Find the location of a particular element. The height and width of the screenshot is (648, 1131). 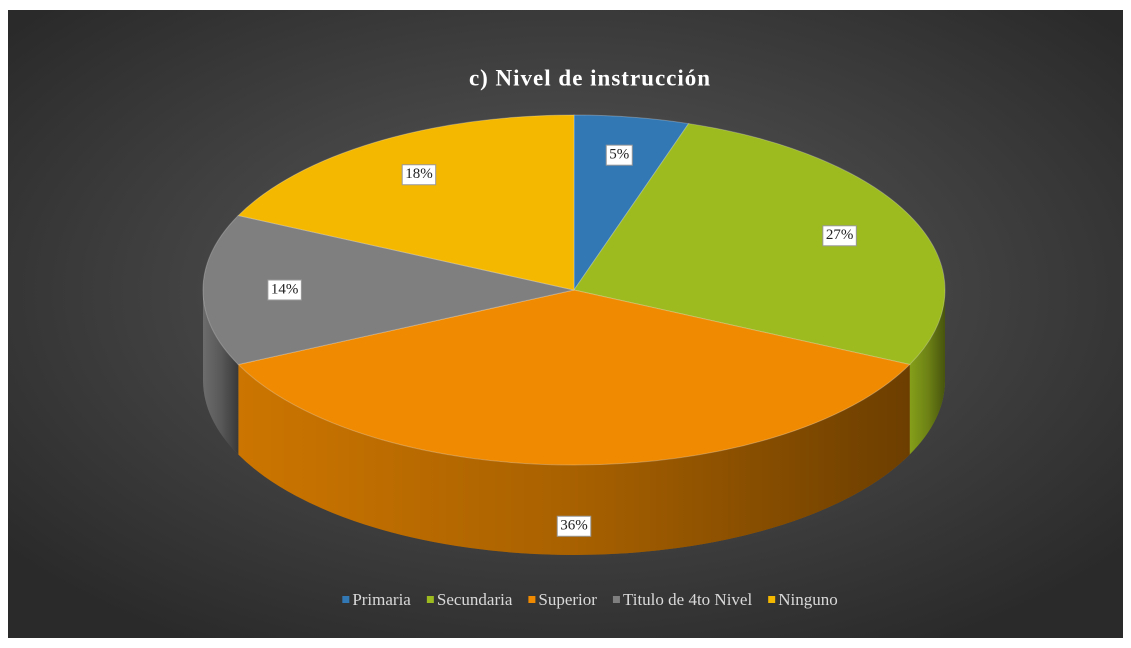

legend-label: Ninguno is located at coordinates (808, 599).